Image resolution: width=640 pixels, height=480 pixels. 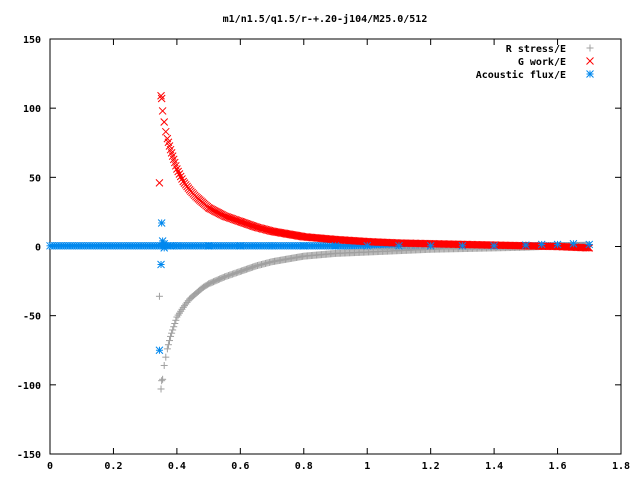 What do you see at coordinates (32, 40) in the screenshot?
I see `y-tick-label: 150` at bounding box center [32, 40].